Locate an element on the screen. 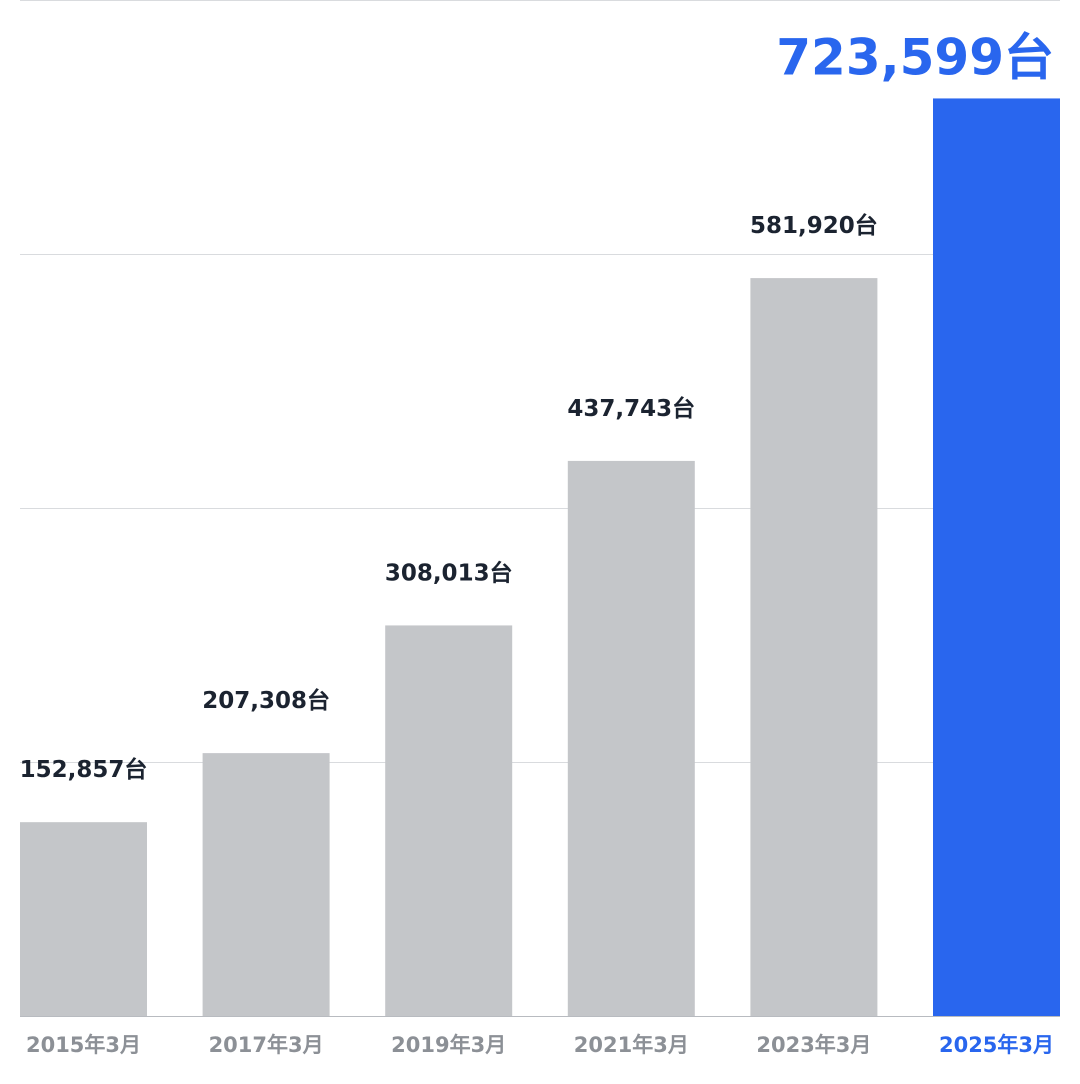 This screenshot has width=1080, height=1084. category-label-2015年3月: 2015年3月 is located at coordinates (83, 1045).